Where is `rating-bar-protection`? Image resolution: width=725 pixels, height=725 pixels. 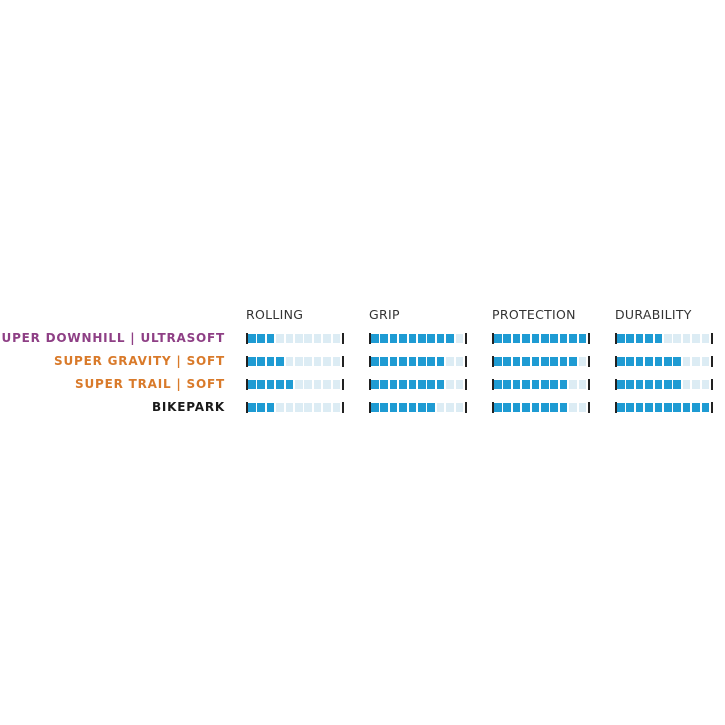 rating-bar-protection is located at coordinates (541, 384).